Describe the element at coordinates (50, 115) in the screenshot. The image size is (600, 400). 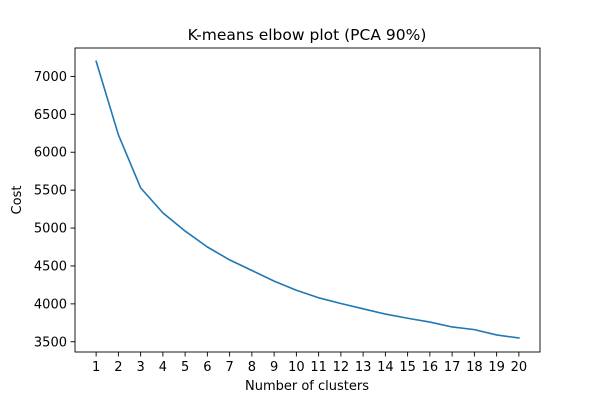
I see `y-tick-label: 6500` at that location.